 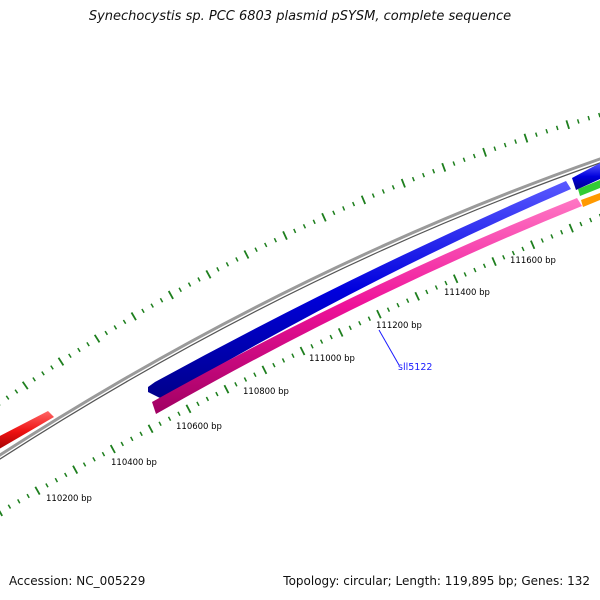 What do you see at coordinates (586, 176) in the screenshot?
I see `gene-blue-right` at bounding box center [586, 176].